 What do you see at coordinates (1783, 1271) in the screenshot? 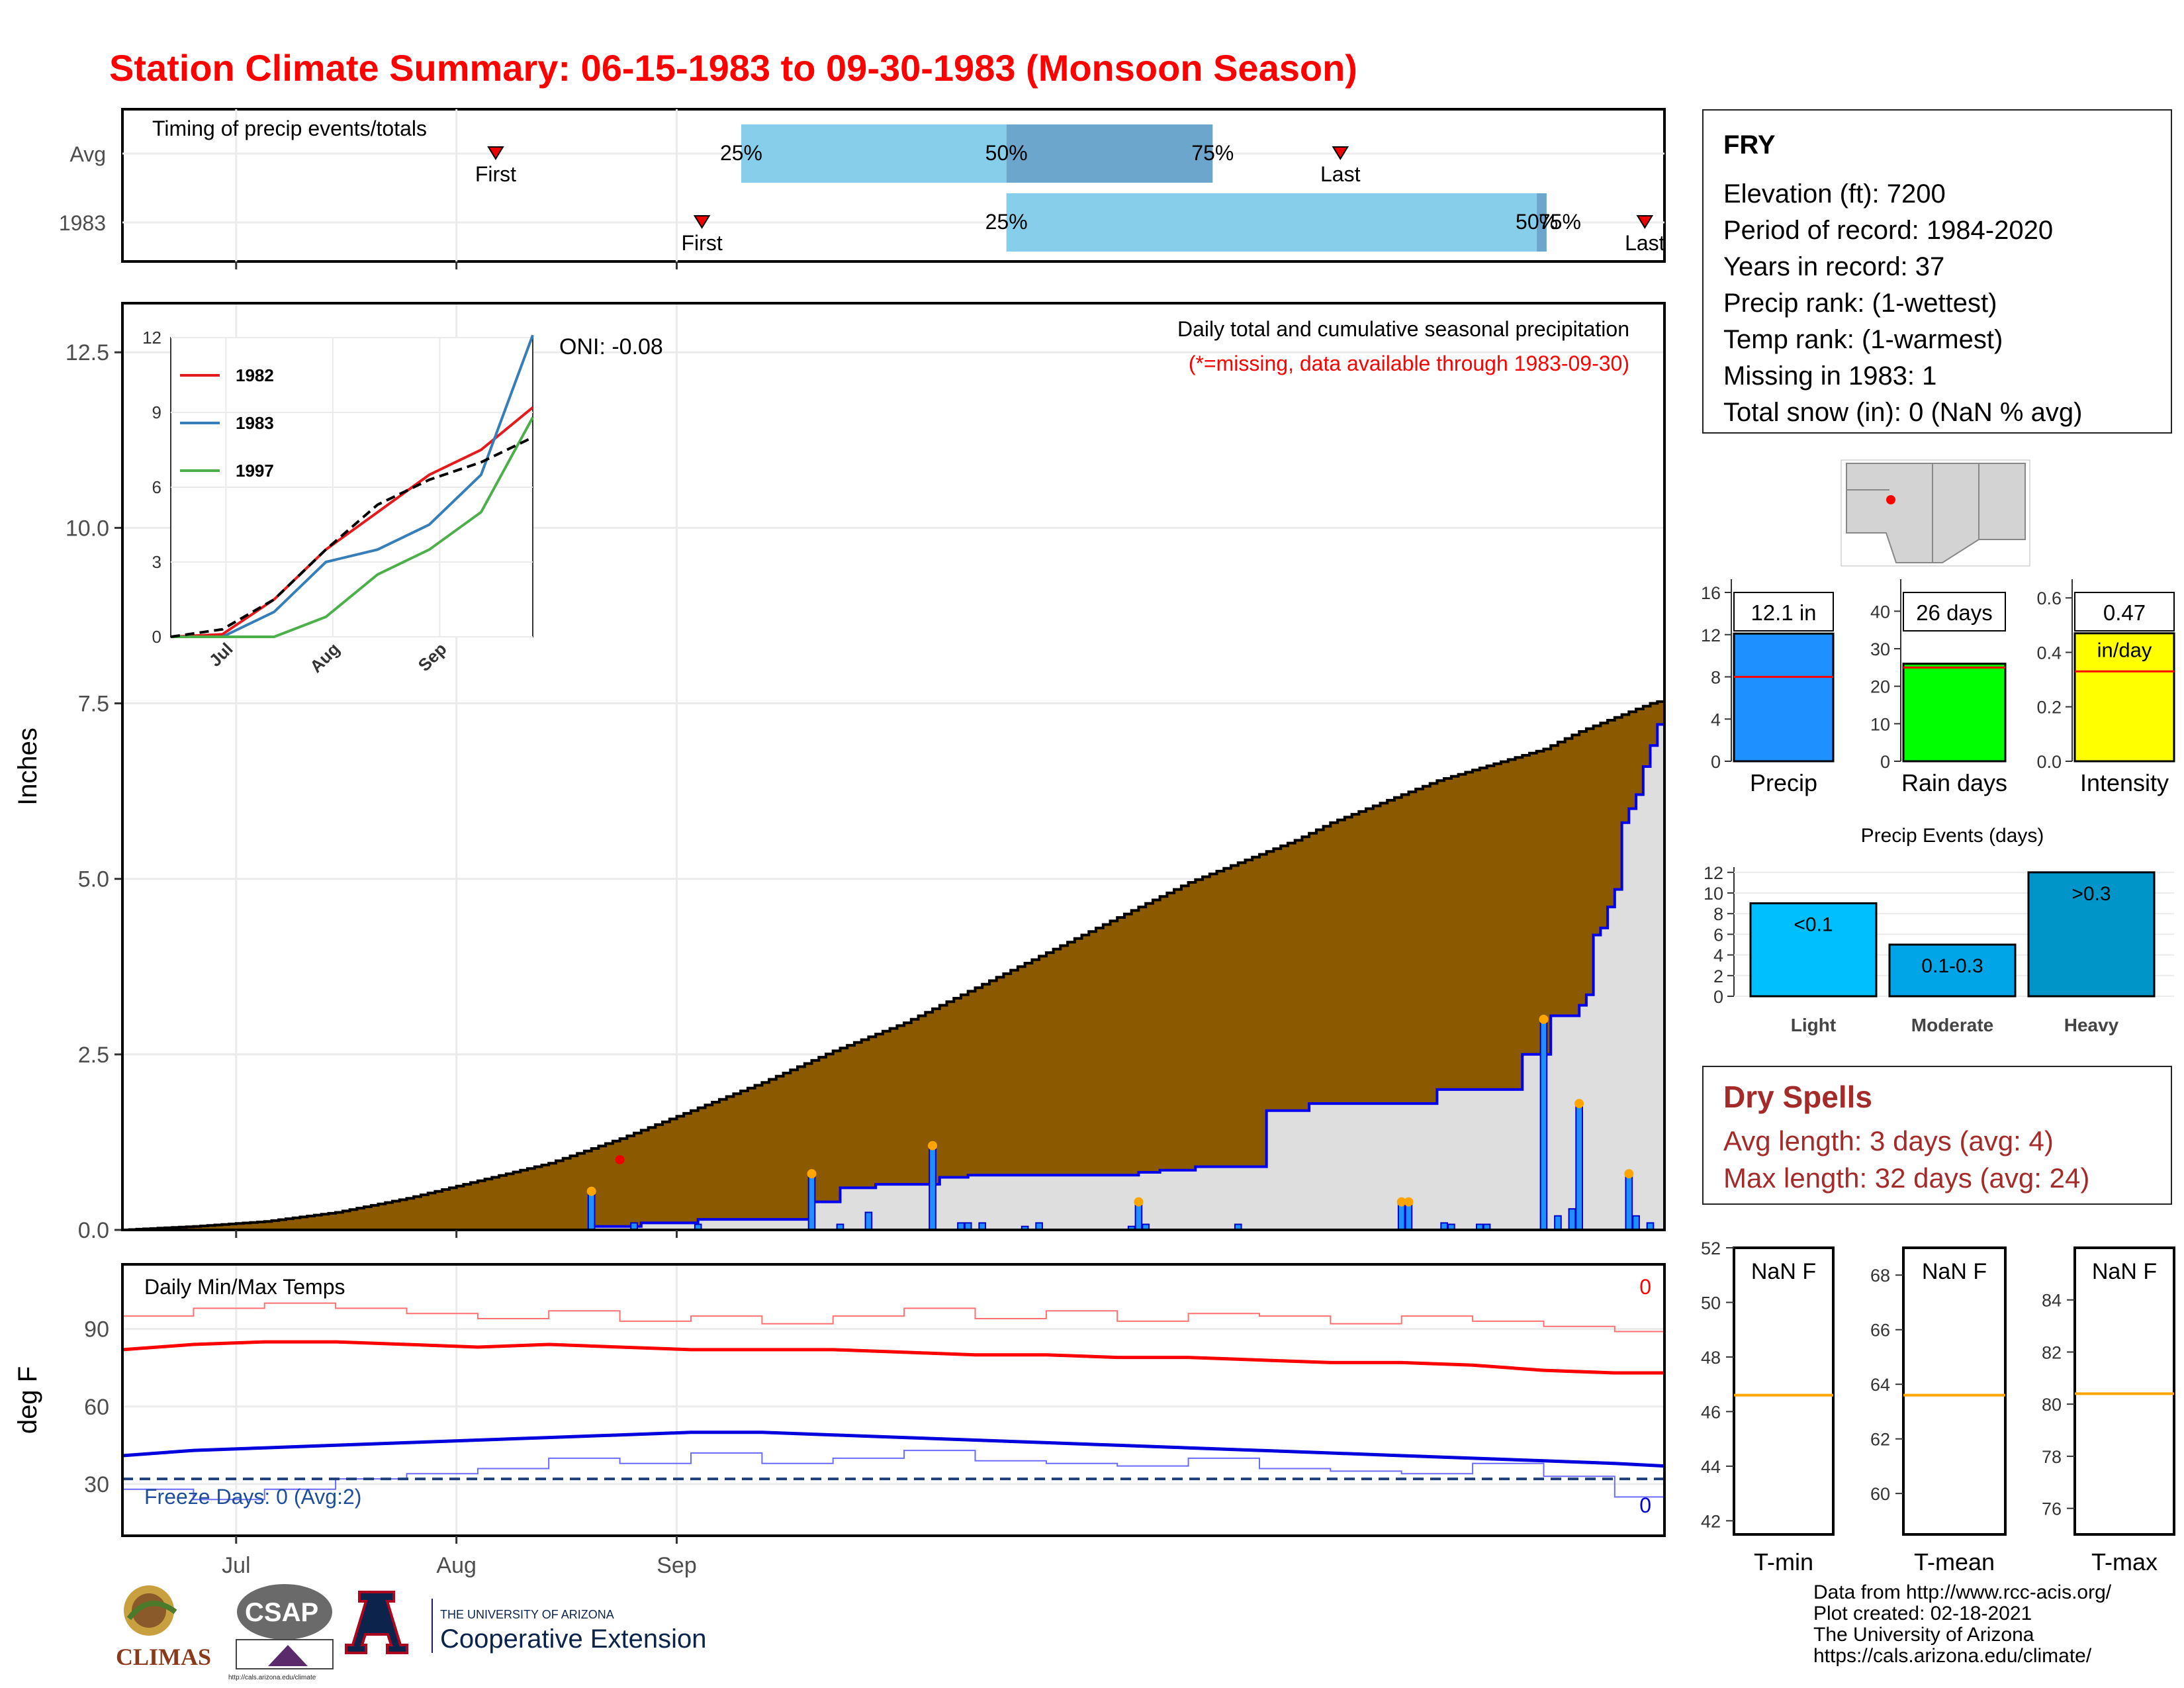
I see `temp-gauge-value: NaN F` at bounding box center [1783, 1271].